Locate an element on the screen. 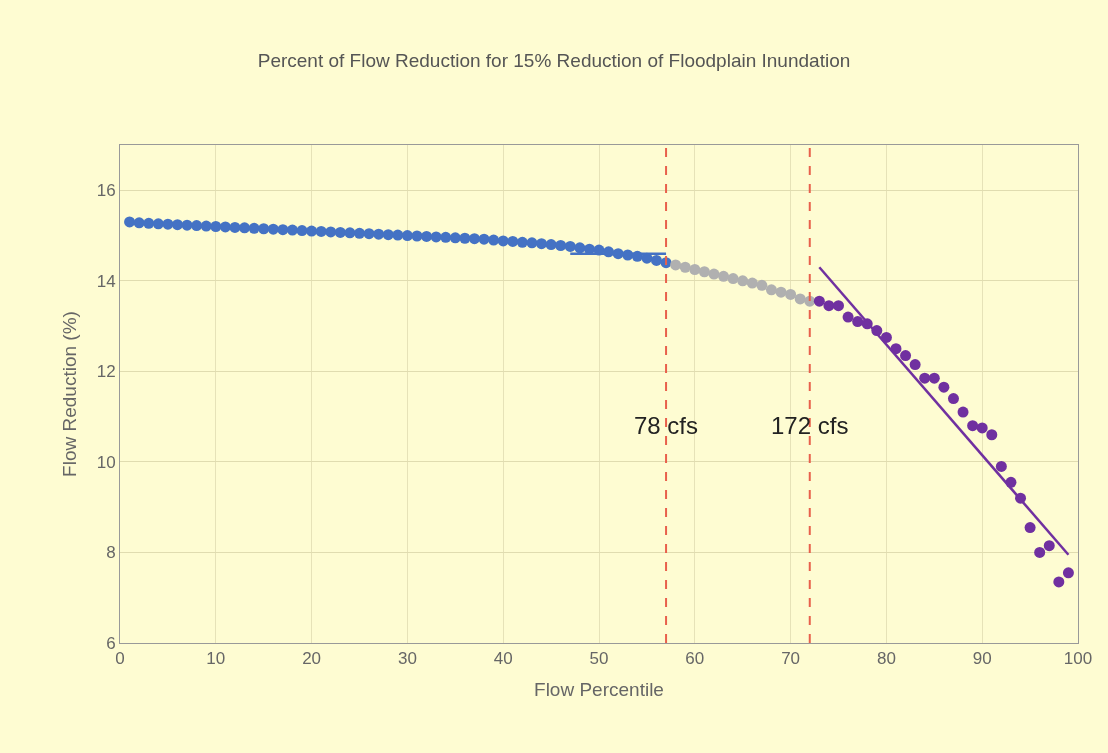 The height and width of the screenshot is (753, 1108). x-axis-title: Flow Percentile is located at coordinates (599, 690).